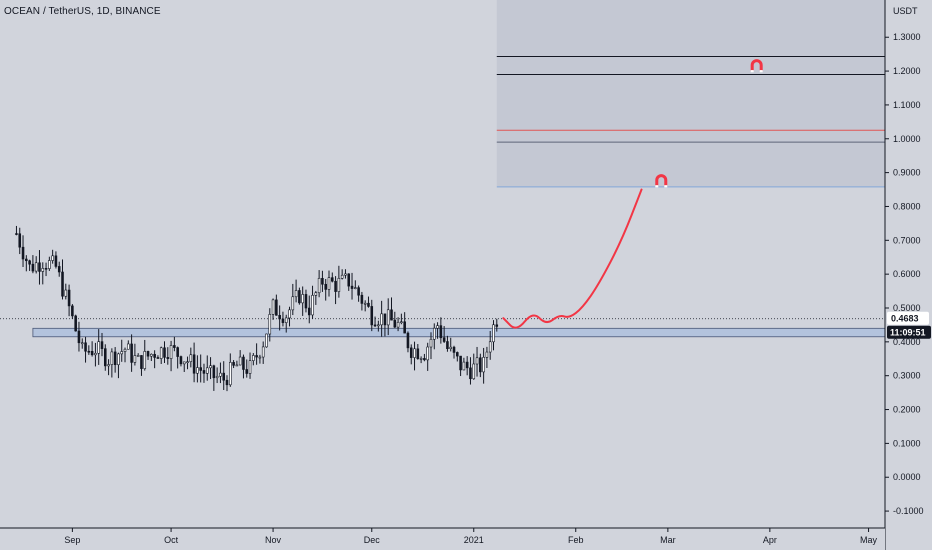  Describe the element at coordinates (770, 540) in the screenshot. I see `x-tick-label: Apr` at that location.